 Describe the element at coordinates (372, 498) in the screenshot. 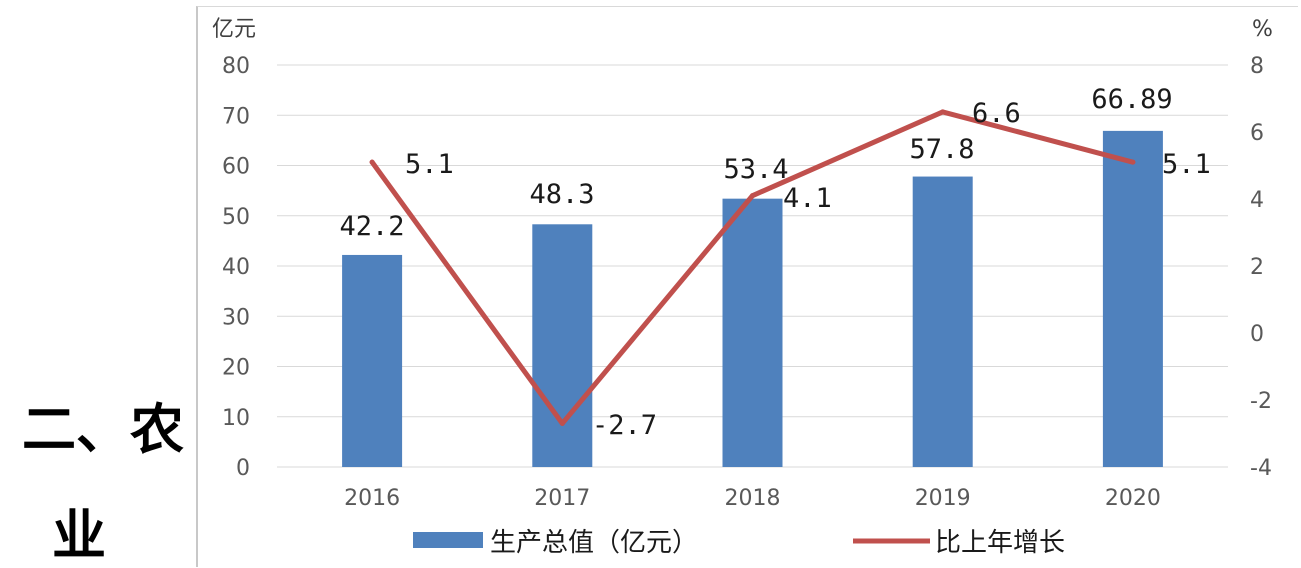

I see `x-tick-label: 2016` at that location.